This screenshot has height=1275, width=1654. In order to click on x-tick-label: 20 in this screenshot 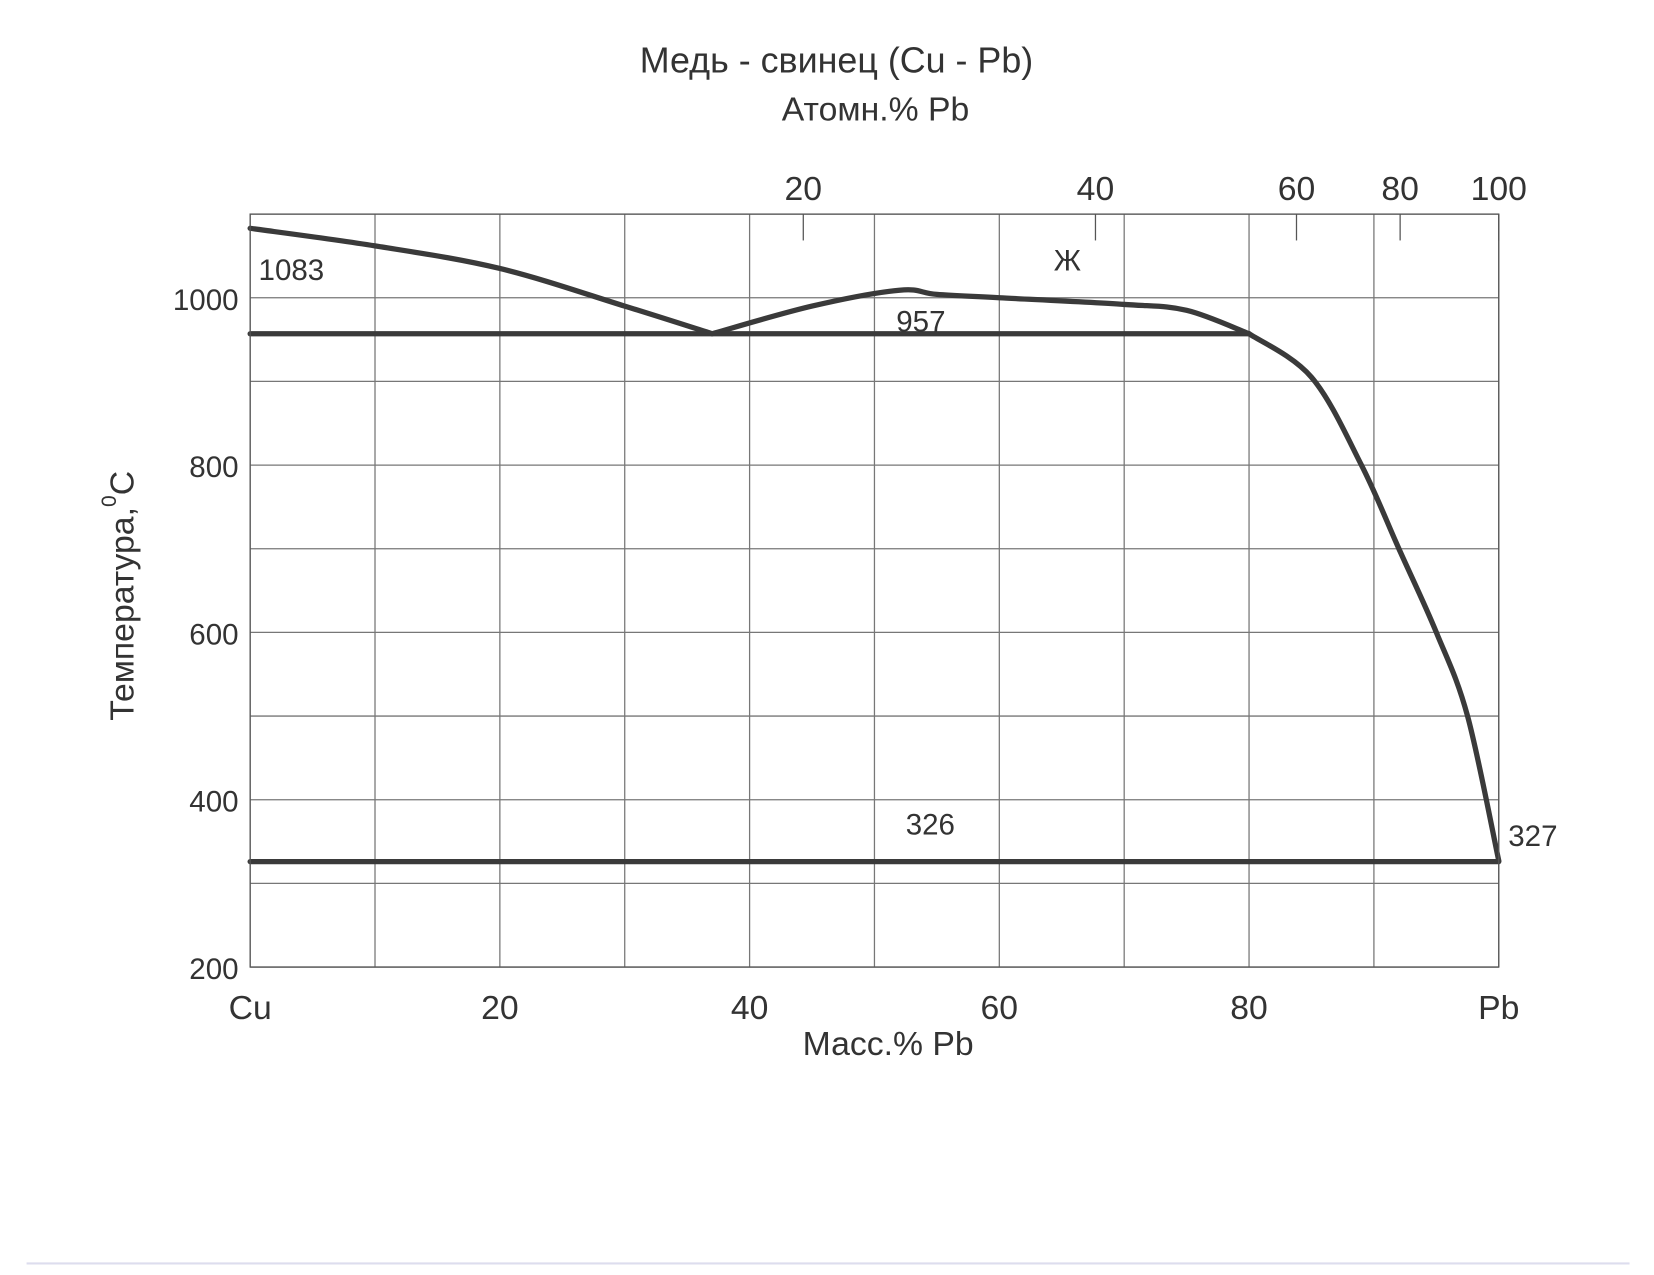, I will do `click(500, 1008)`.